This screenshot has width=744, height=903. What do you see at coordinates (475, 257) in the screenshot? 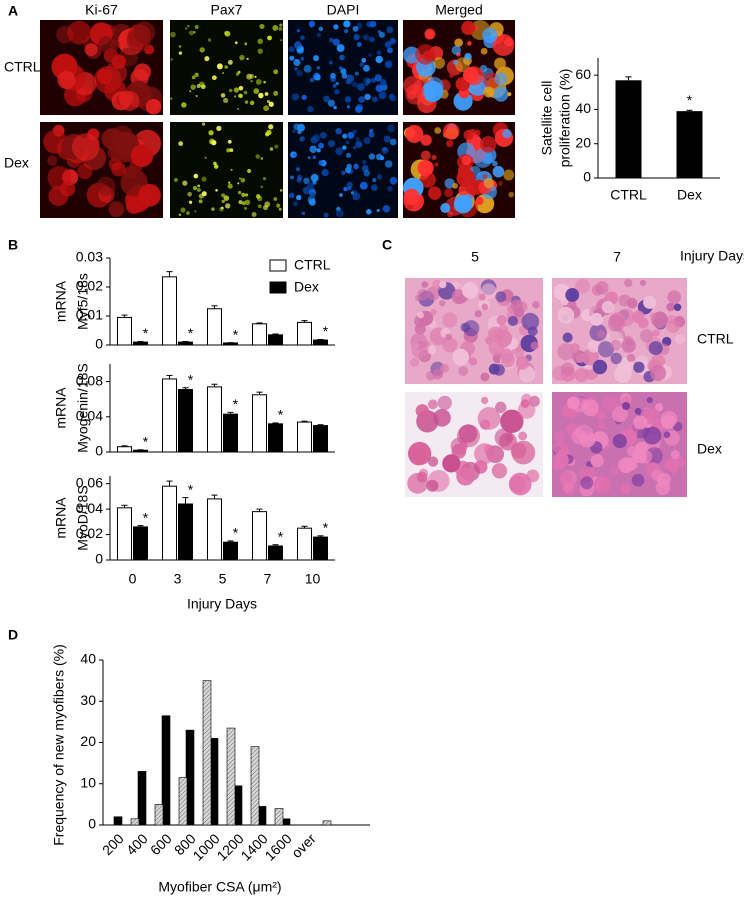
I see `column-label: 5` at bounding box center [475, 257].